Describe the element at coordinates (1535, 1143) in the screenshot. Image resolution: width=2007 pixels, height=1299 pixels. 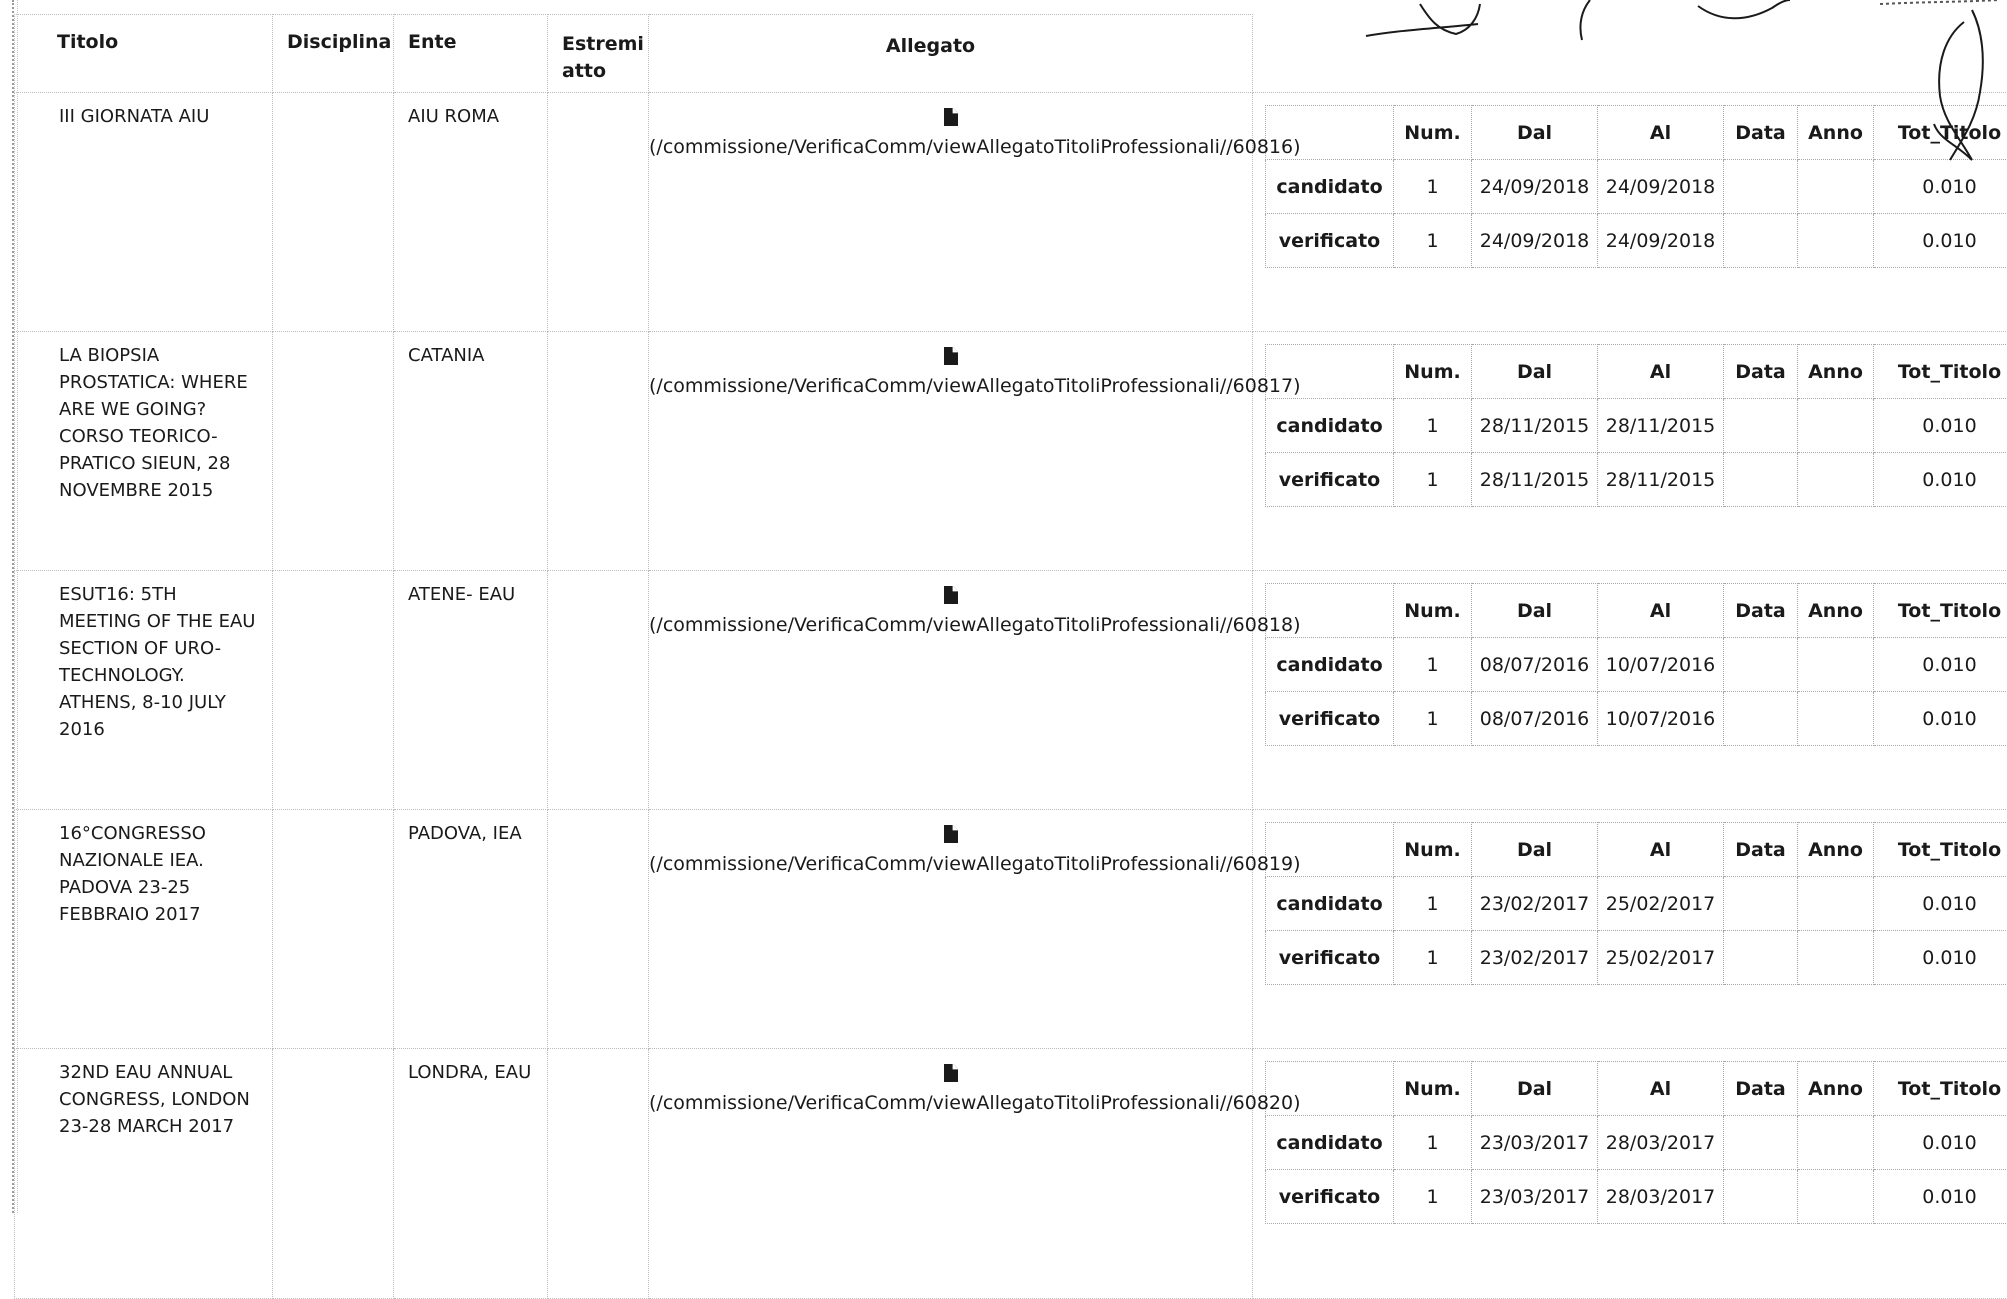
I see `candidato-dal: 23/03/2017` at that location.